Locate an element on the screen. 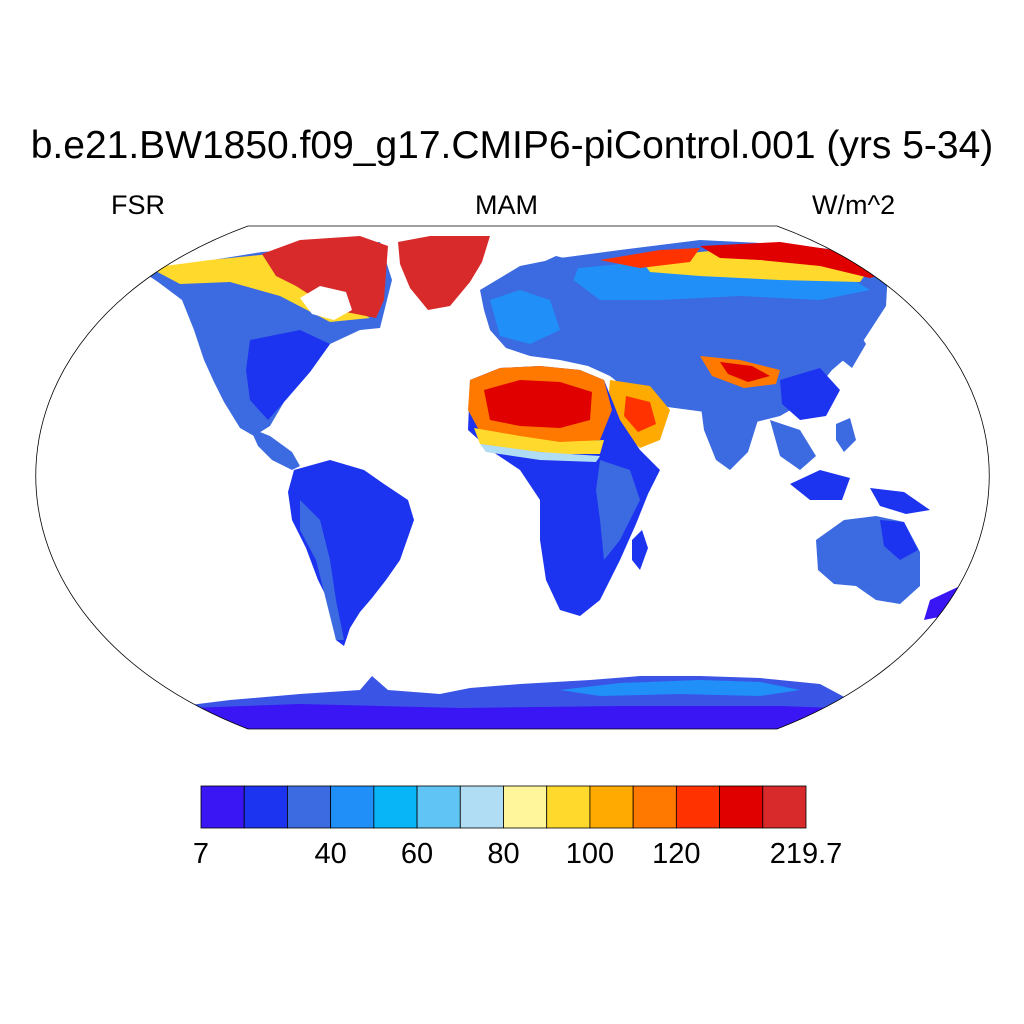  se-asia-region is located at coordinates (793, 445).